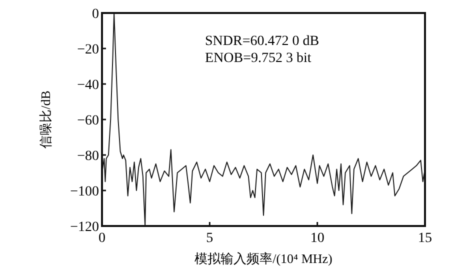  I want to click on y-tick-label: −100, so click(84, 192).